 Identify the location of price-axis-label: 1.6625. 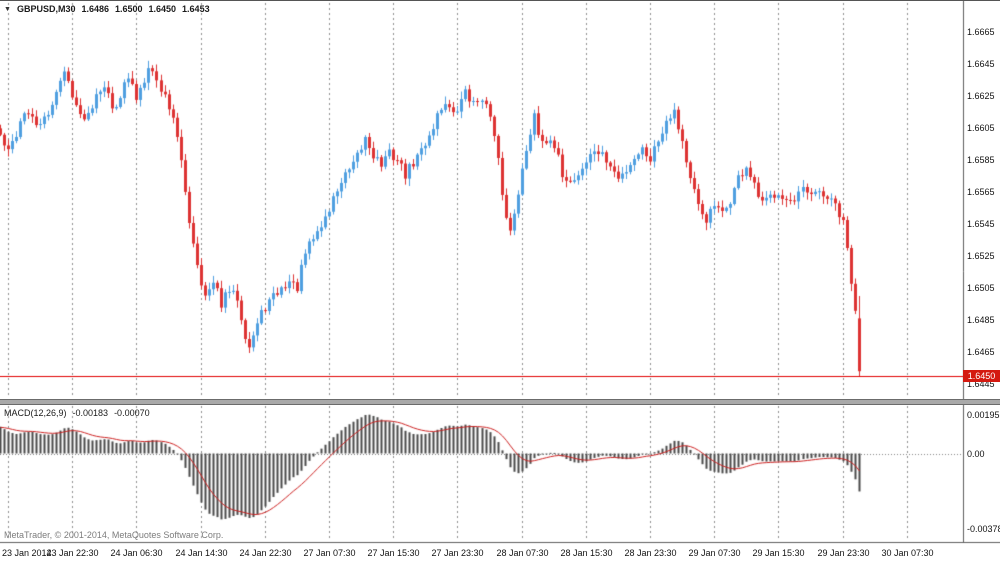
(981, 96).